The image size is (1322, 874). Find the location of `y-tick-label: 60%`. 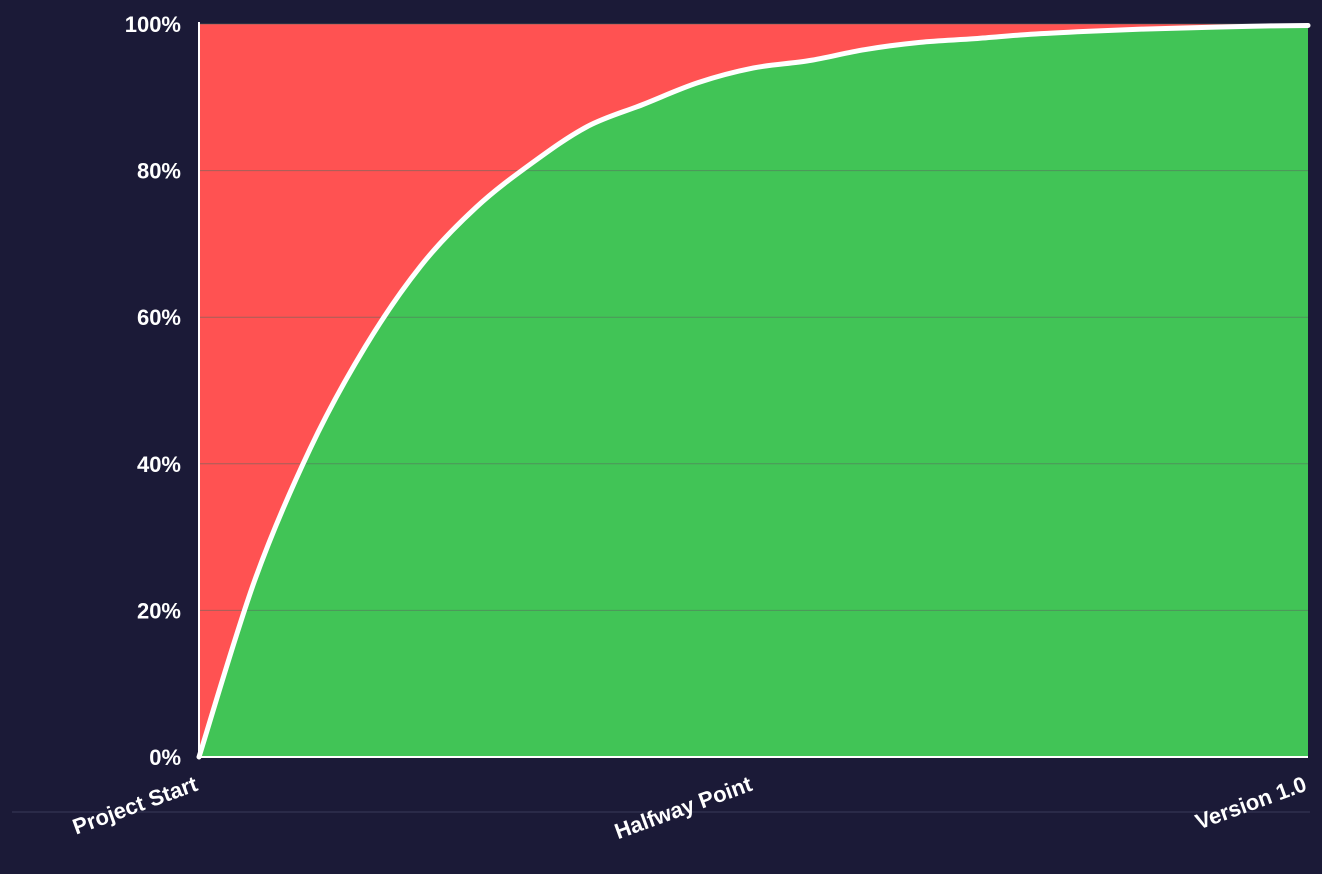

y-tick-label: 60% is located at coordinates (159, 317).